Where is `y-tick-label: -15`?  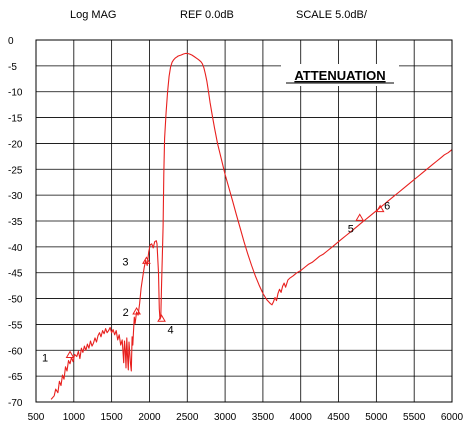
y-tick-label: -15 is located at coordinates (15, 119).